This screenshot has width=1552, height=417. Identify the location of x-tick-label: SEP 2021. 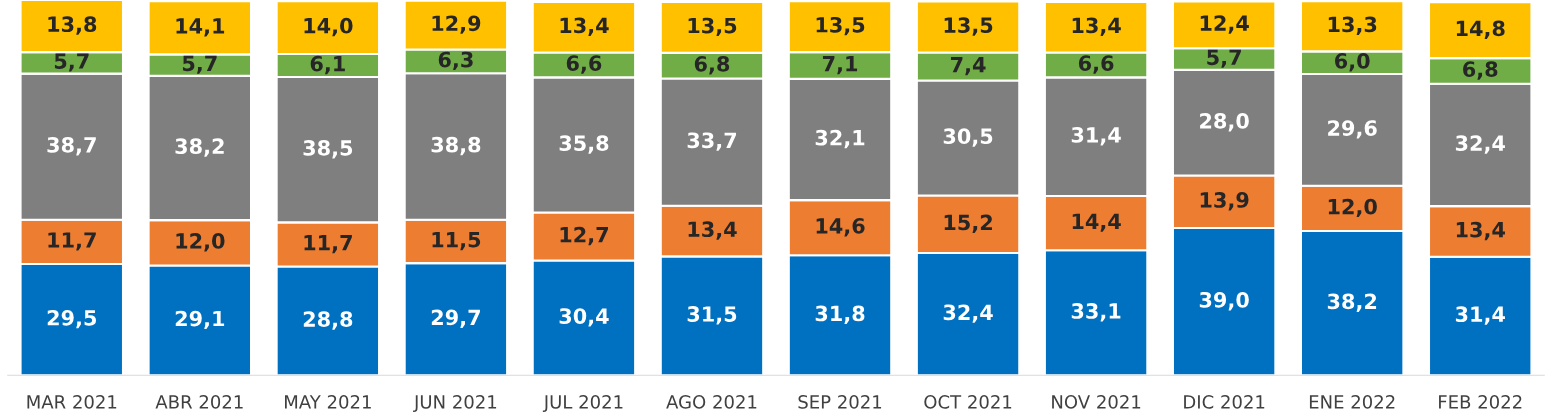
(840, 402).